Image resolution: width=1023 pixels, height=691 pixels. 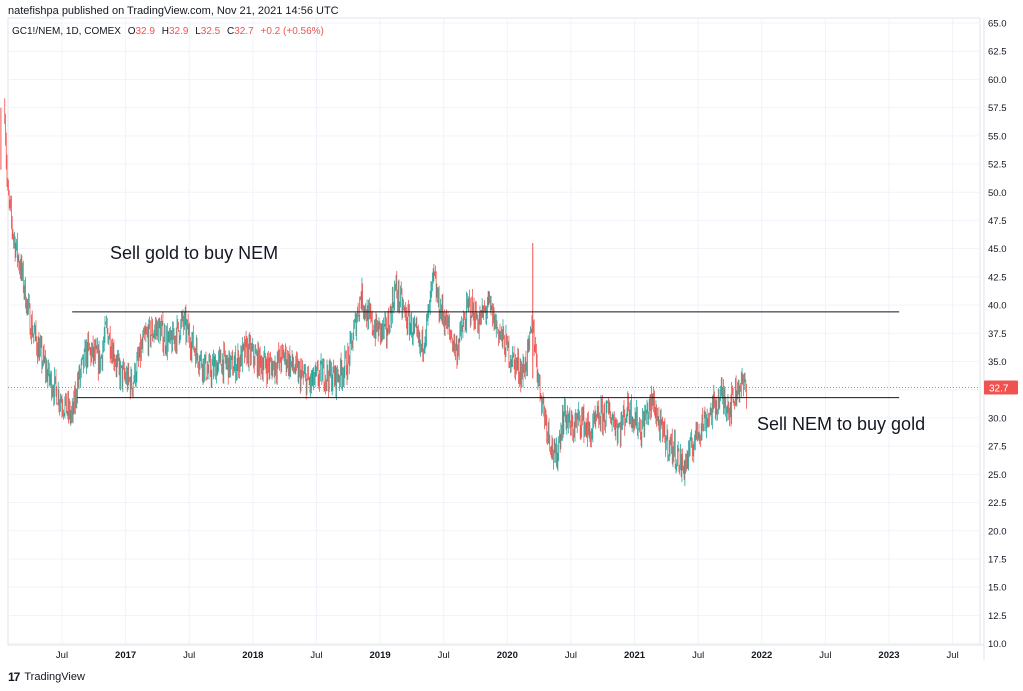 What do you see at coordinates (997, 644) in the screenshot?
I see `y-tick-label: 10.0` at bounding box center [997, 644].